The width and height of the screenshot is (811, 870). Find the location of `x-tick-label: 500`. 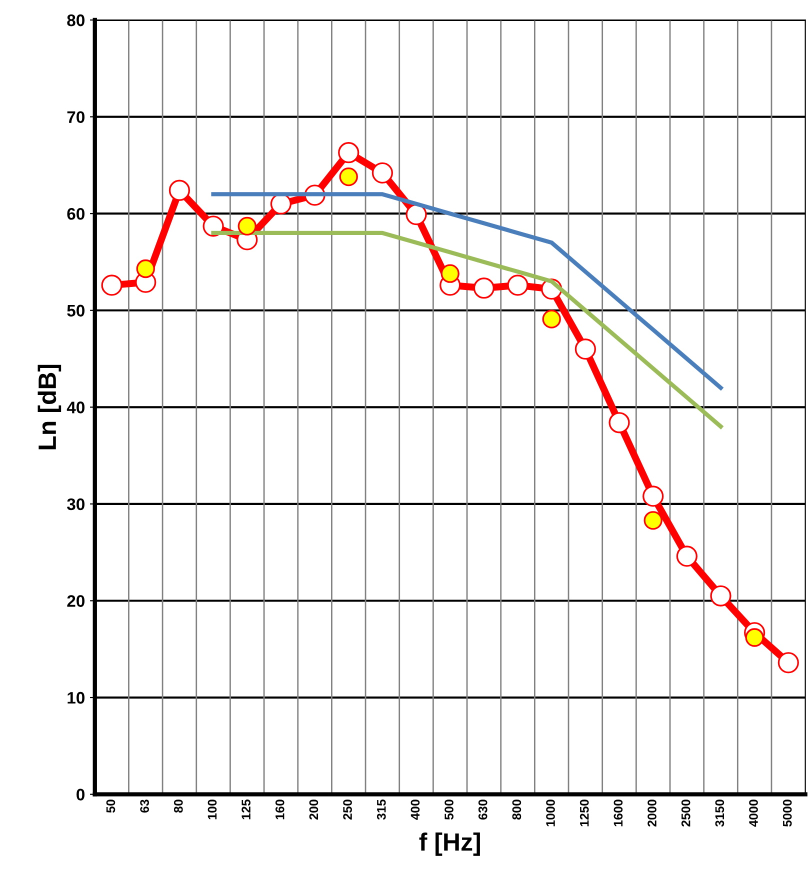

x-tick-label: 500 is located at coordinates (449, 810).